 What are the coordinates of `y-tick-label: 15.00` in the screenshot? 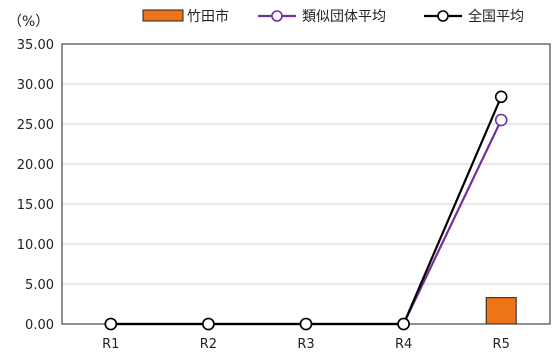 It's located at (35, 205).